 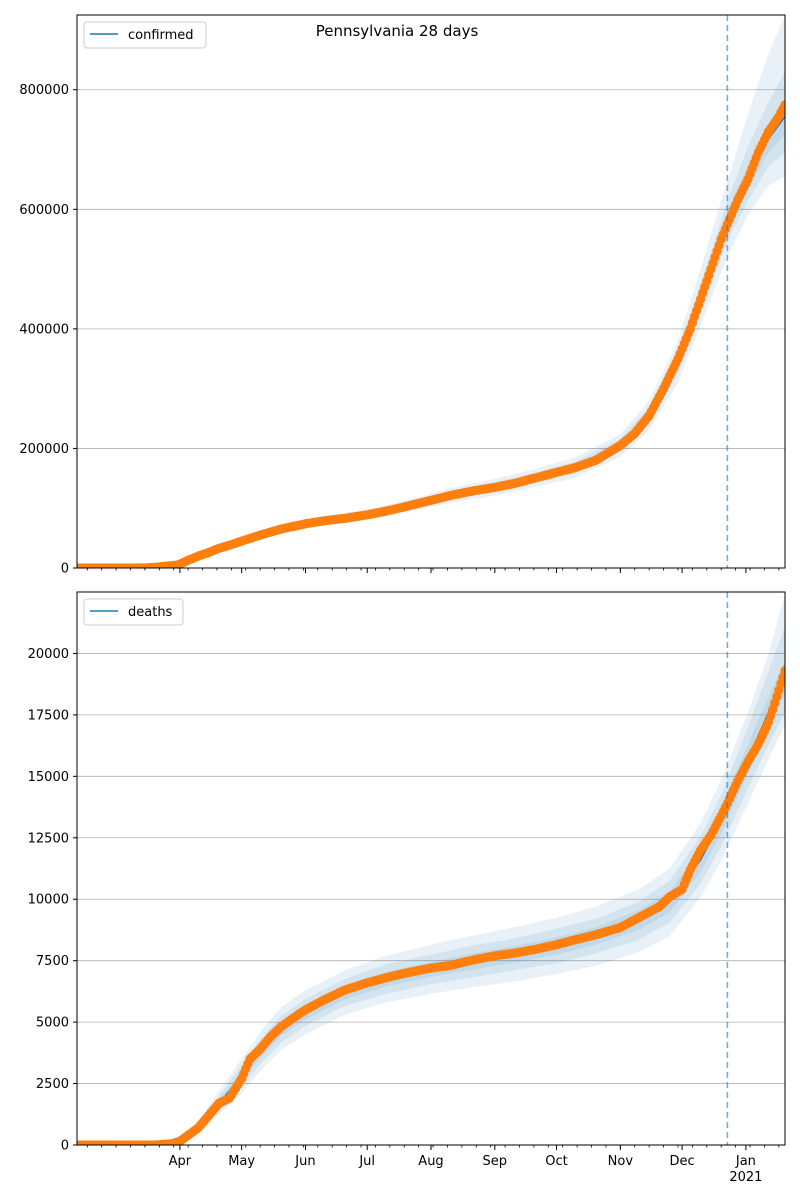 I want to click on deaths-ytick-label: 7500, so click(x=52, y=961).